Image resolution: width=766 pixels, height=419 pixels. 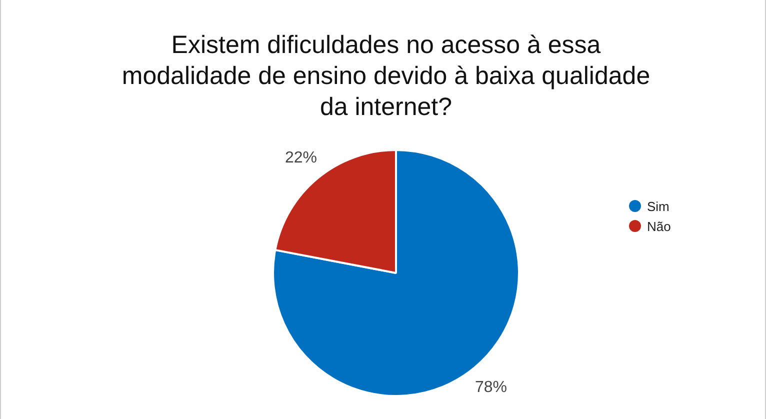 What do you see at coordinates (301, 158) in the screenshot?
I see `data-label: 22%` at bounding box center [301, 158].